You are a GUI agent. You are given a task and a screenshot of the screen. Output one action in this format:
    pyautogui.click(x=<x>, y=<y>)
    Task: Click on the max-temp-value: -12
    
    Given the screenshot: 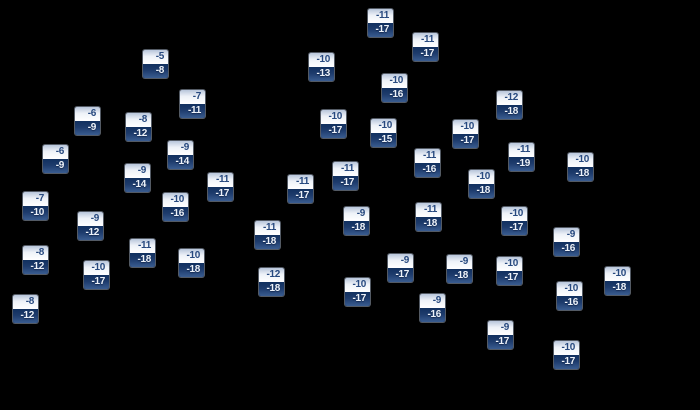 What is the action you would take?
    pyautogui.click(x=509, y=98)
    